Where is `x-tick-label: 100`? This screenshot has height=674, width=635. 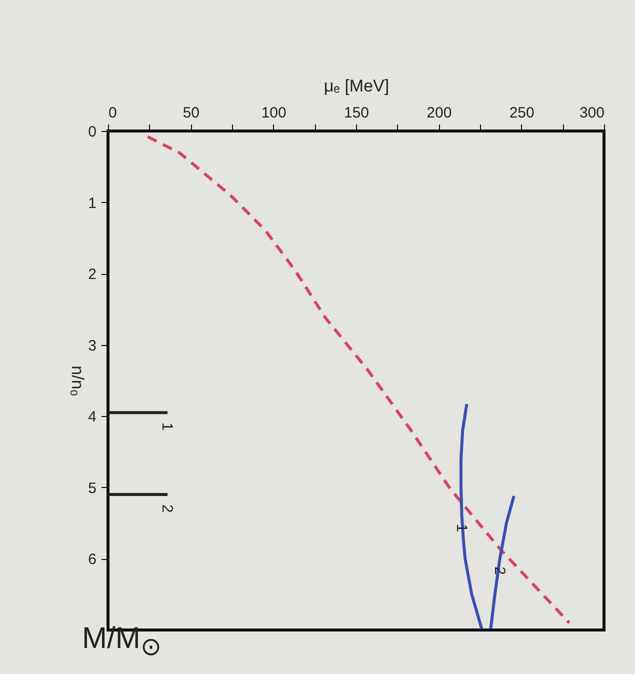
x-tick-label: 100 is located at coordinates (273, 113).